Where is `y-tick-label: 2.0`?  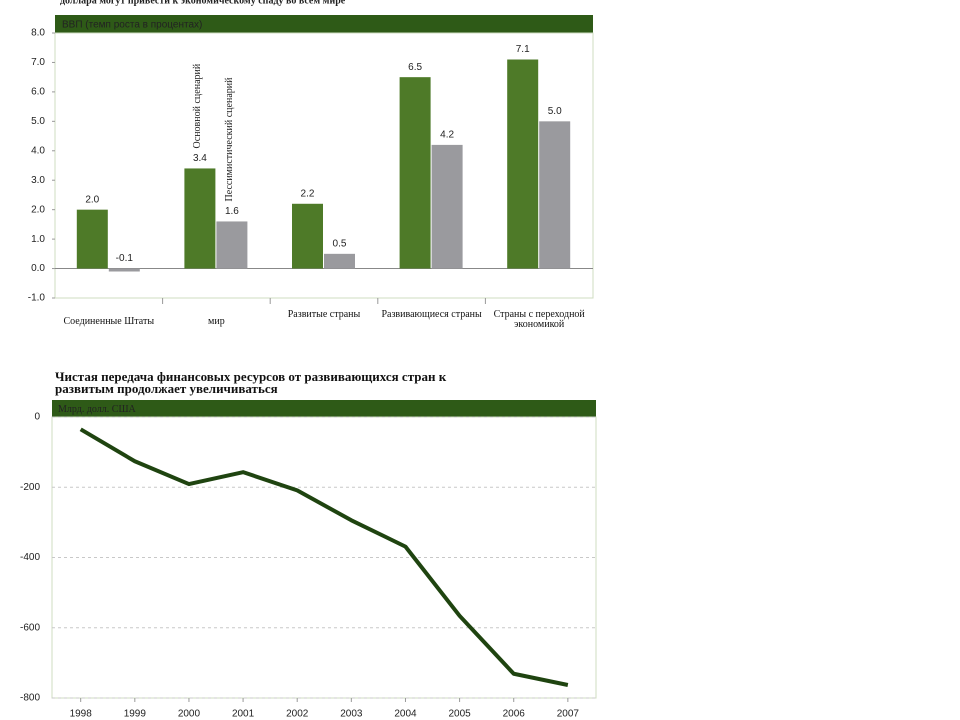 y-tick-label: 2.0 is located at coordinates (38, 209).